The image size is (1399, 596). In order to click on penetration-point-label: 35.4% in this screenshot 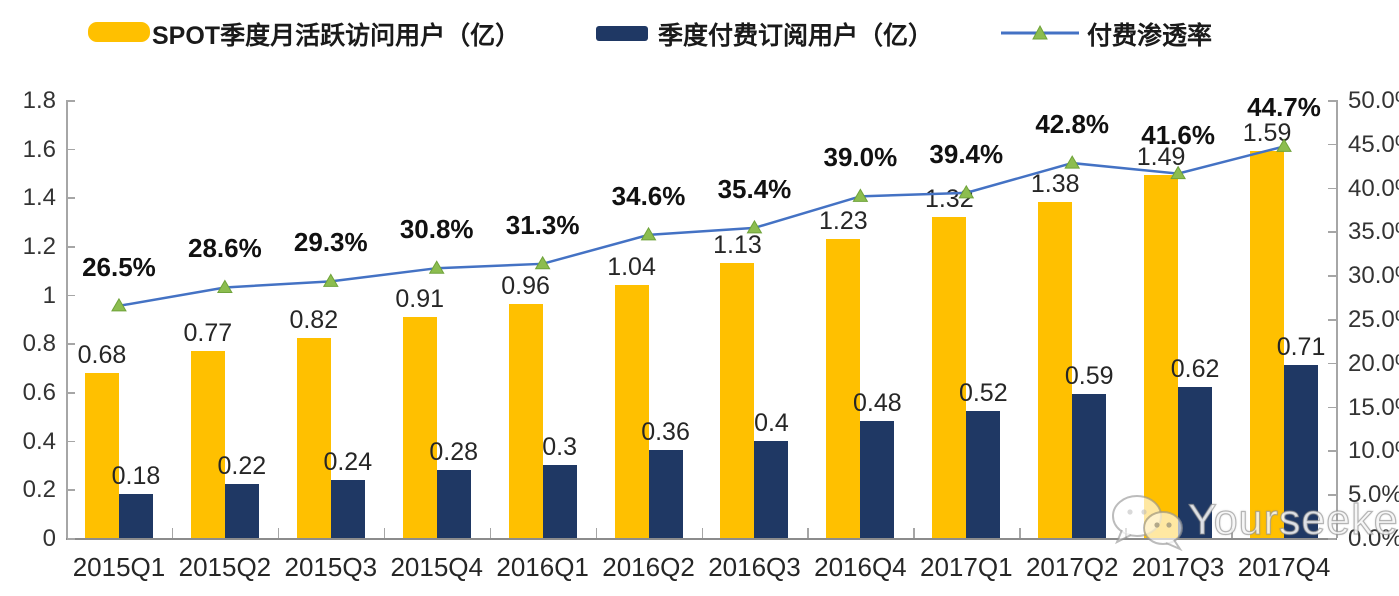, I will do `click(754, 188)`.